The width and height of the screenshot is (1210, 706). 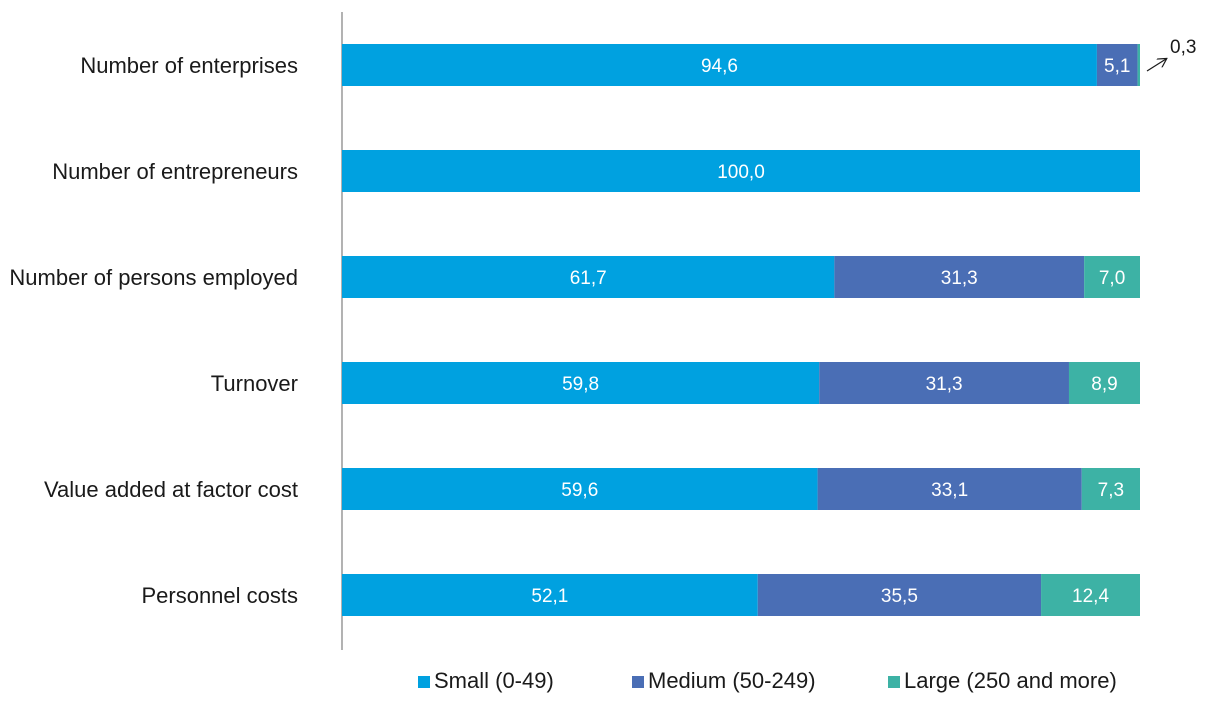 I want to click on data-label: 12,4, so click(x=1090, y=596).